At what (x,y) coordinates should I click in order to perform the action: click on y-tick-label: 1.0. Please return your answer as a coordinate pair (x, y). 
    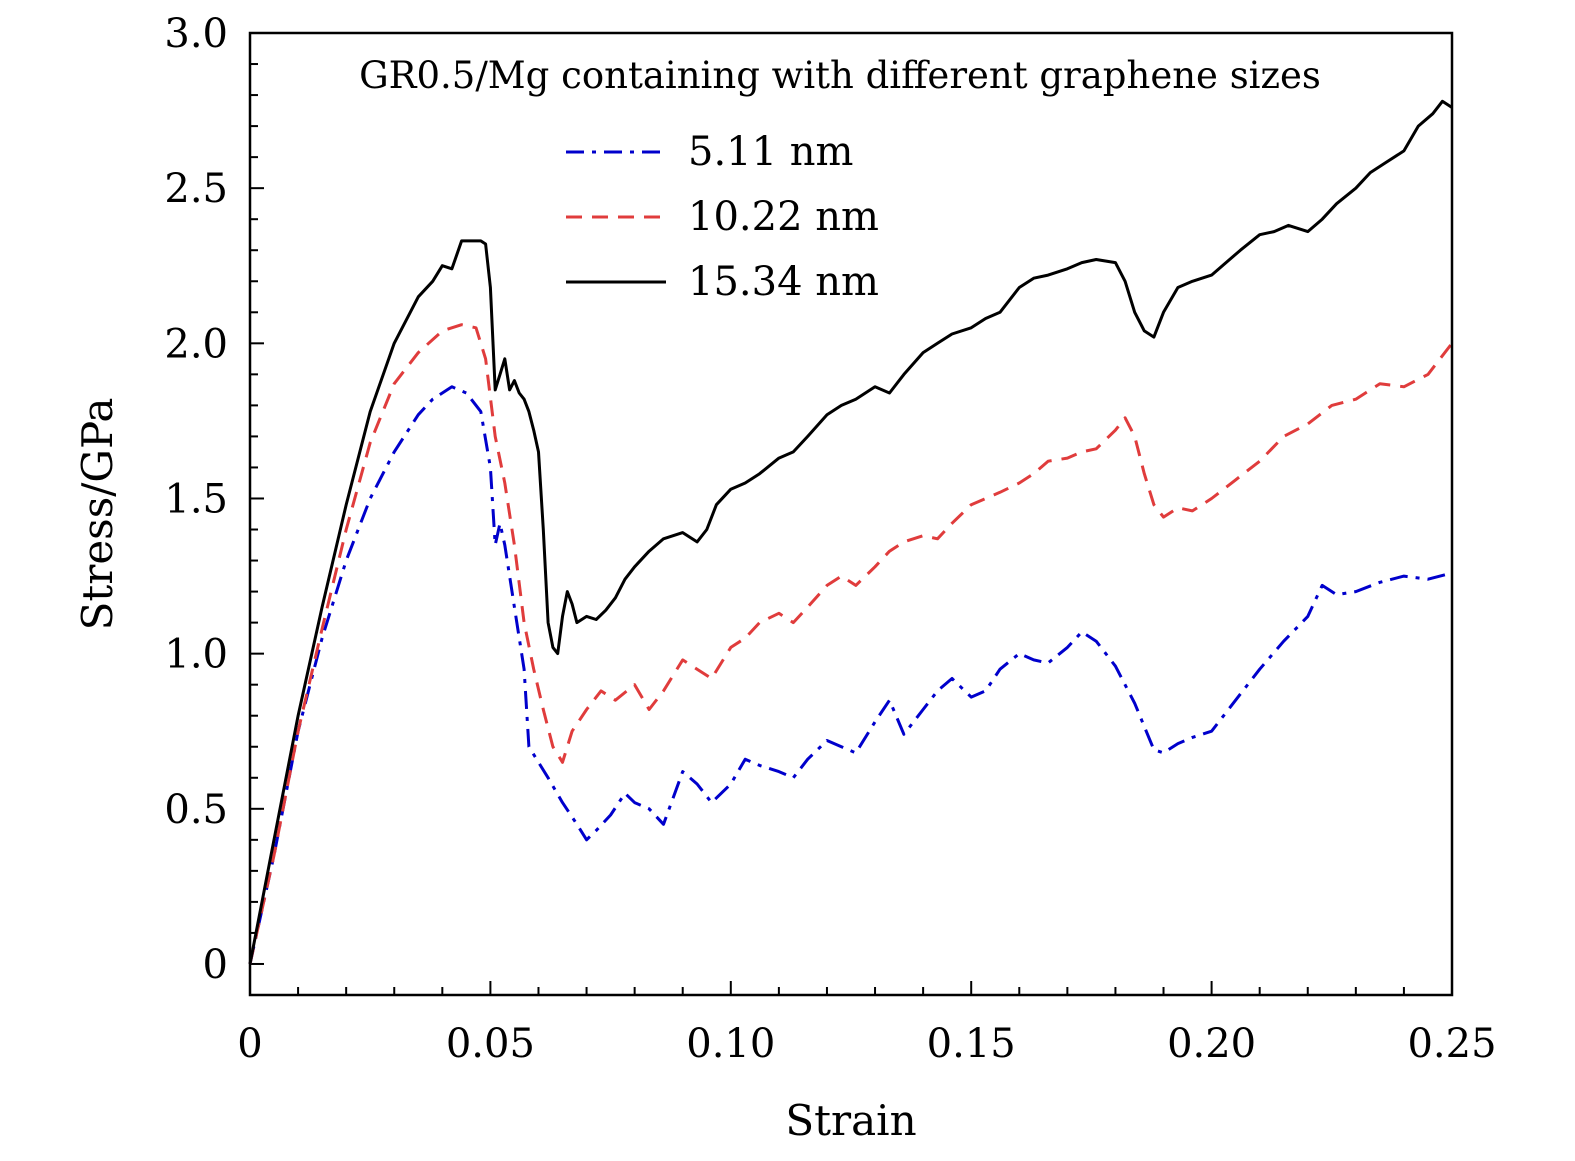
    Looking at the image, I should click on (196, 655).